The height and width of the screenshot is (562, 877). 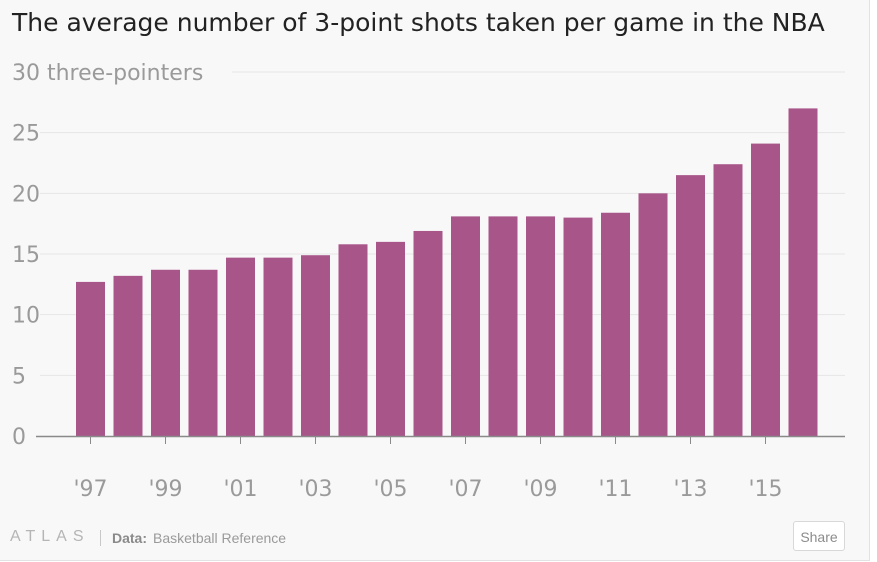 What do you see at coordinates (107, 73) in the screenshot?
I see `y-tick-label: 30 three-pointers` at bounding box center [107, 73].